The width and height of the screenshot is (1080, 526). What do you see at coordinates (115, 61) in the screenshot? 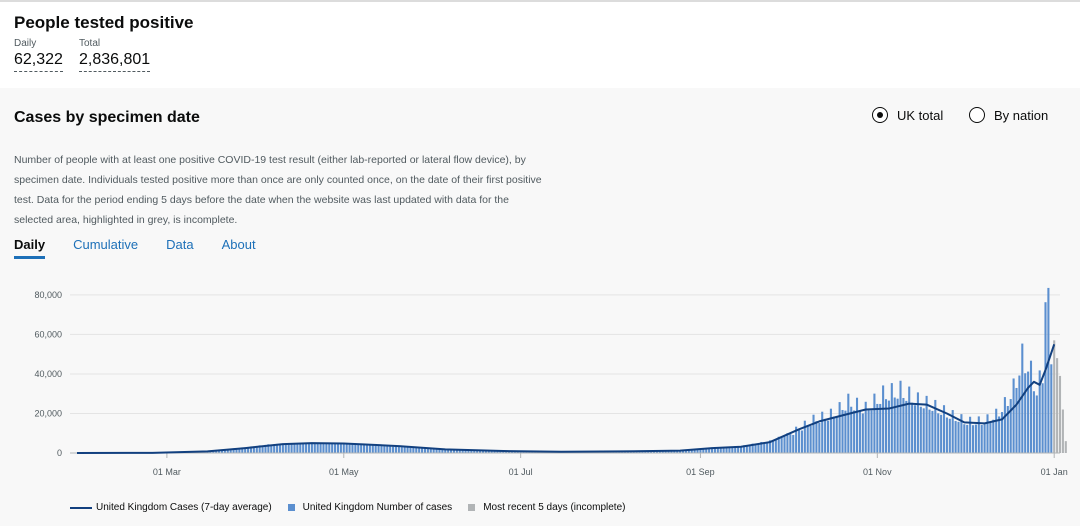
I see `total-value: 2,836,801` at bounding box center [115, 61].